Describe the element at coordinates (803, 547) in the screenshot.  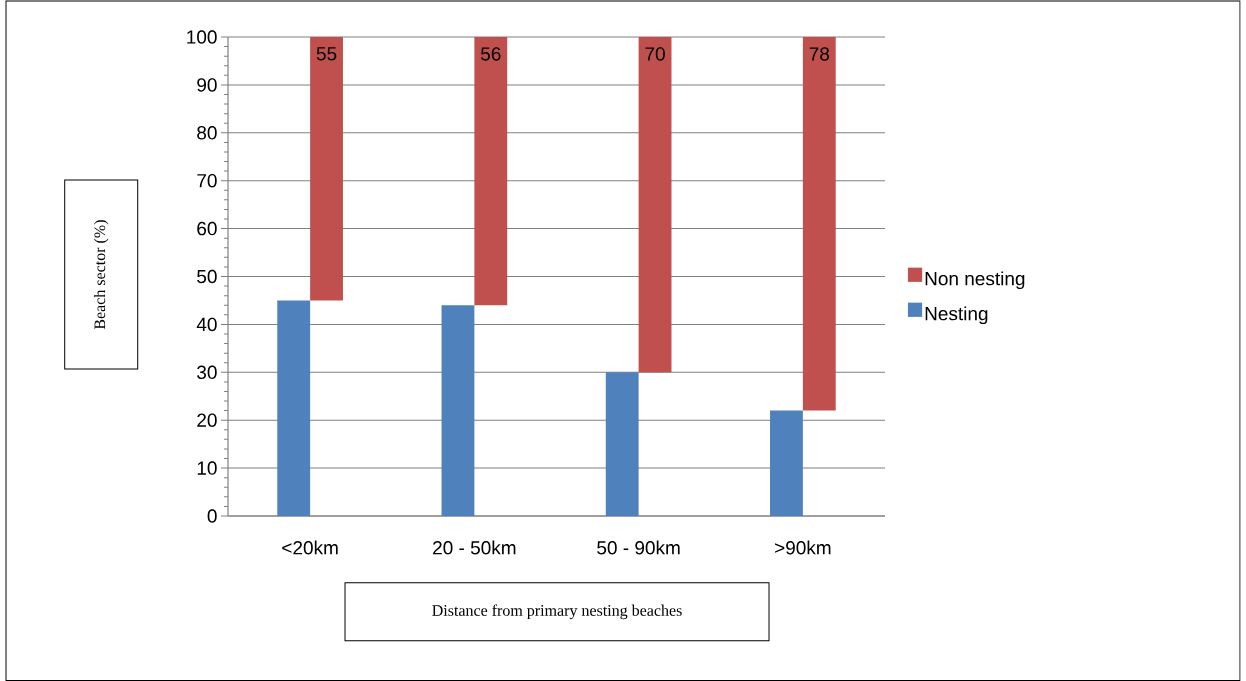
I see `x-tick-label: >90km` at that location.